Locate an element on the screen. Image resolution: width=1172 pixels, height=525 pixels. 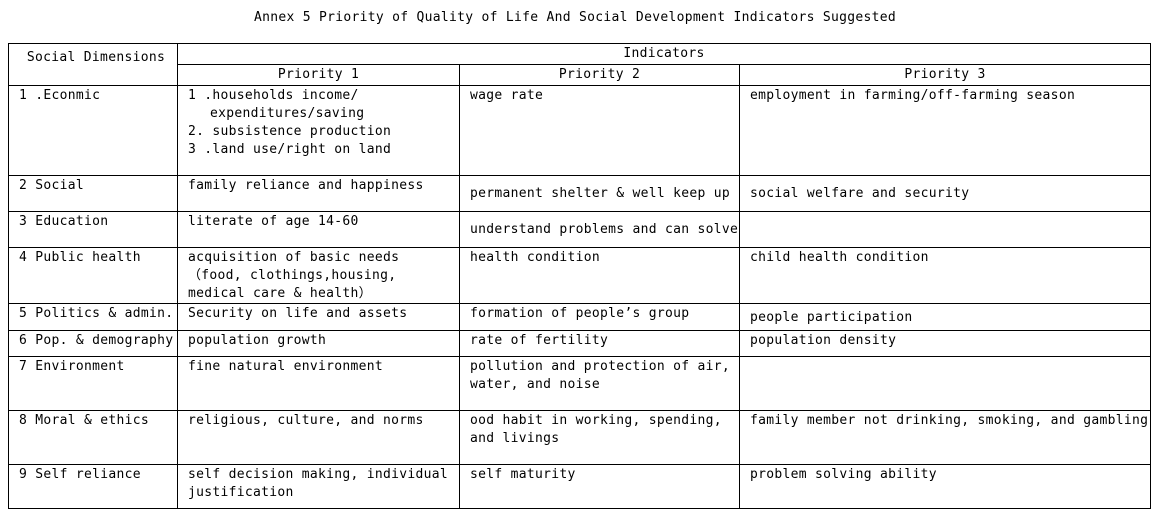
dimension-cell: 2 Social is located at coordinates (93, 193).